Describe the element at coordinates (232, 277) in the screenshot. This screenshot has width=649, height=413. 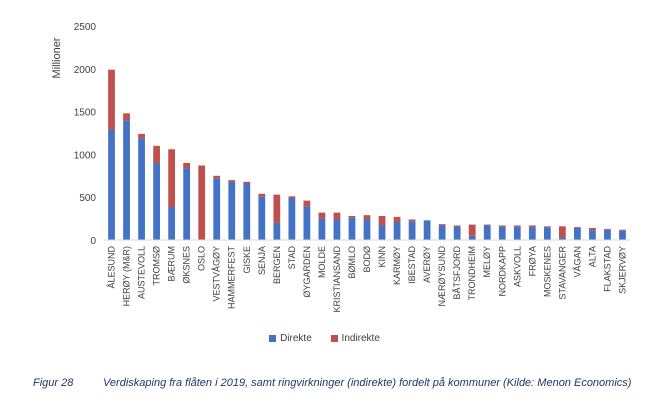
I see `x-tick-label: HAMMERFEST` at that location.